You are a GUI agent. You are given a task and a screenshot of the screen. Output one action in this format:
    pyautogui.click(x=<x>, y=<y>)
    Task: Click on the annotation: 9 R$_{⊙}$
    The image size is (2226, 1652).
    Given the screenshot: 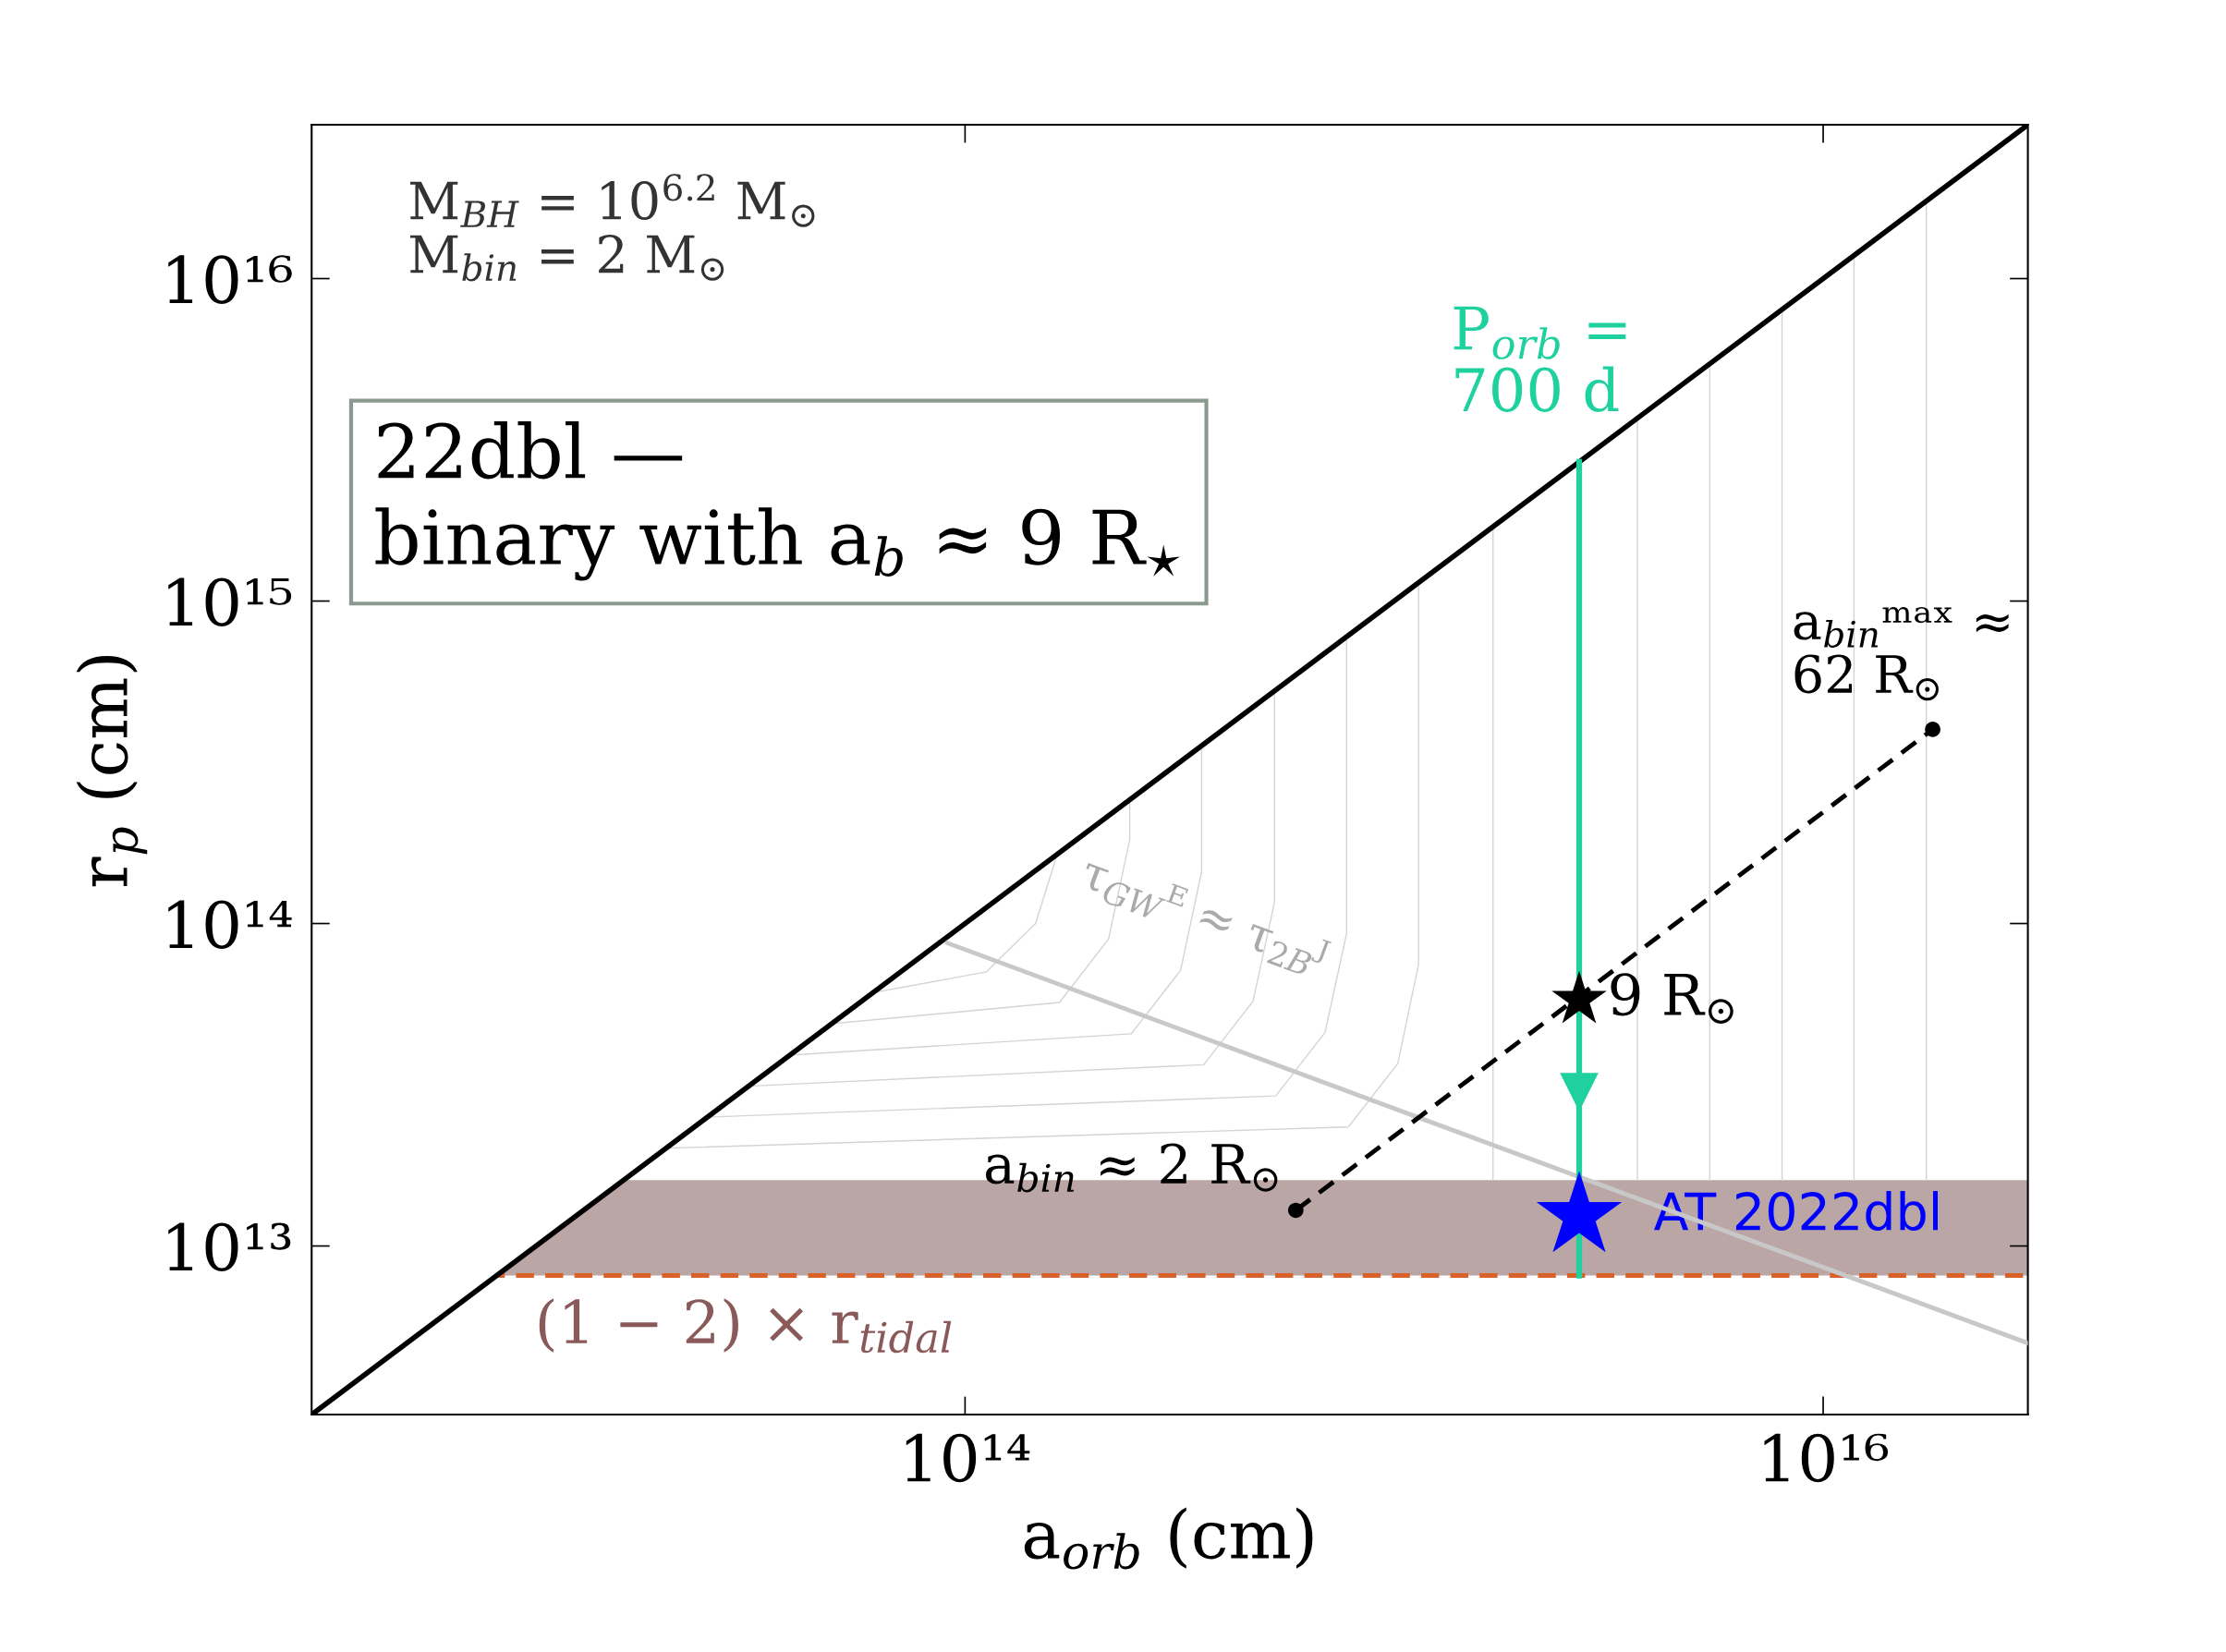 What is the action you would take?
    pyautogui.click(x=1672, y=999)
    